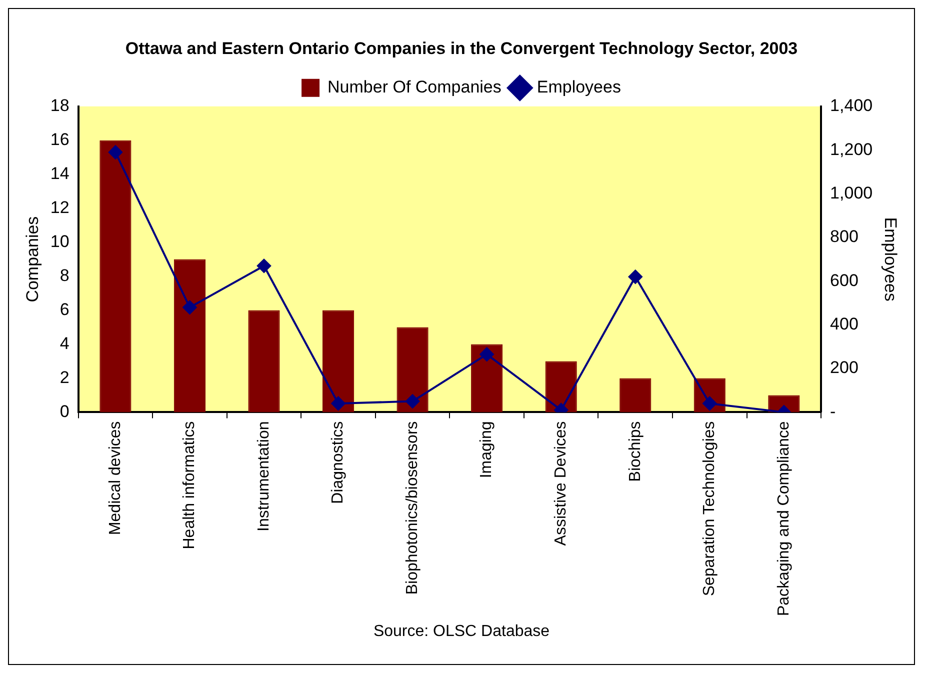  What do you see at coordinates (60, 140) in the screenshot?
I see `y-tick-label: 16` at bounding box center [60, 140].